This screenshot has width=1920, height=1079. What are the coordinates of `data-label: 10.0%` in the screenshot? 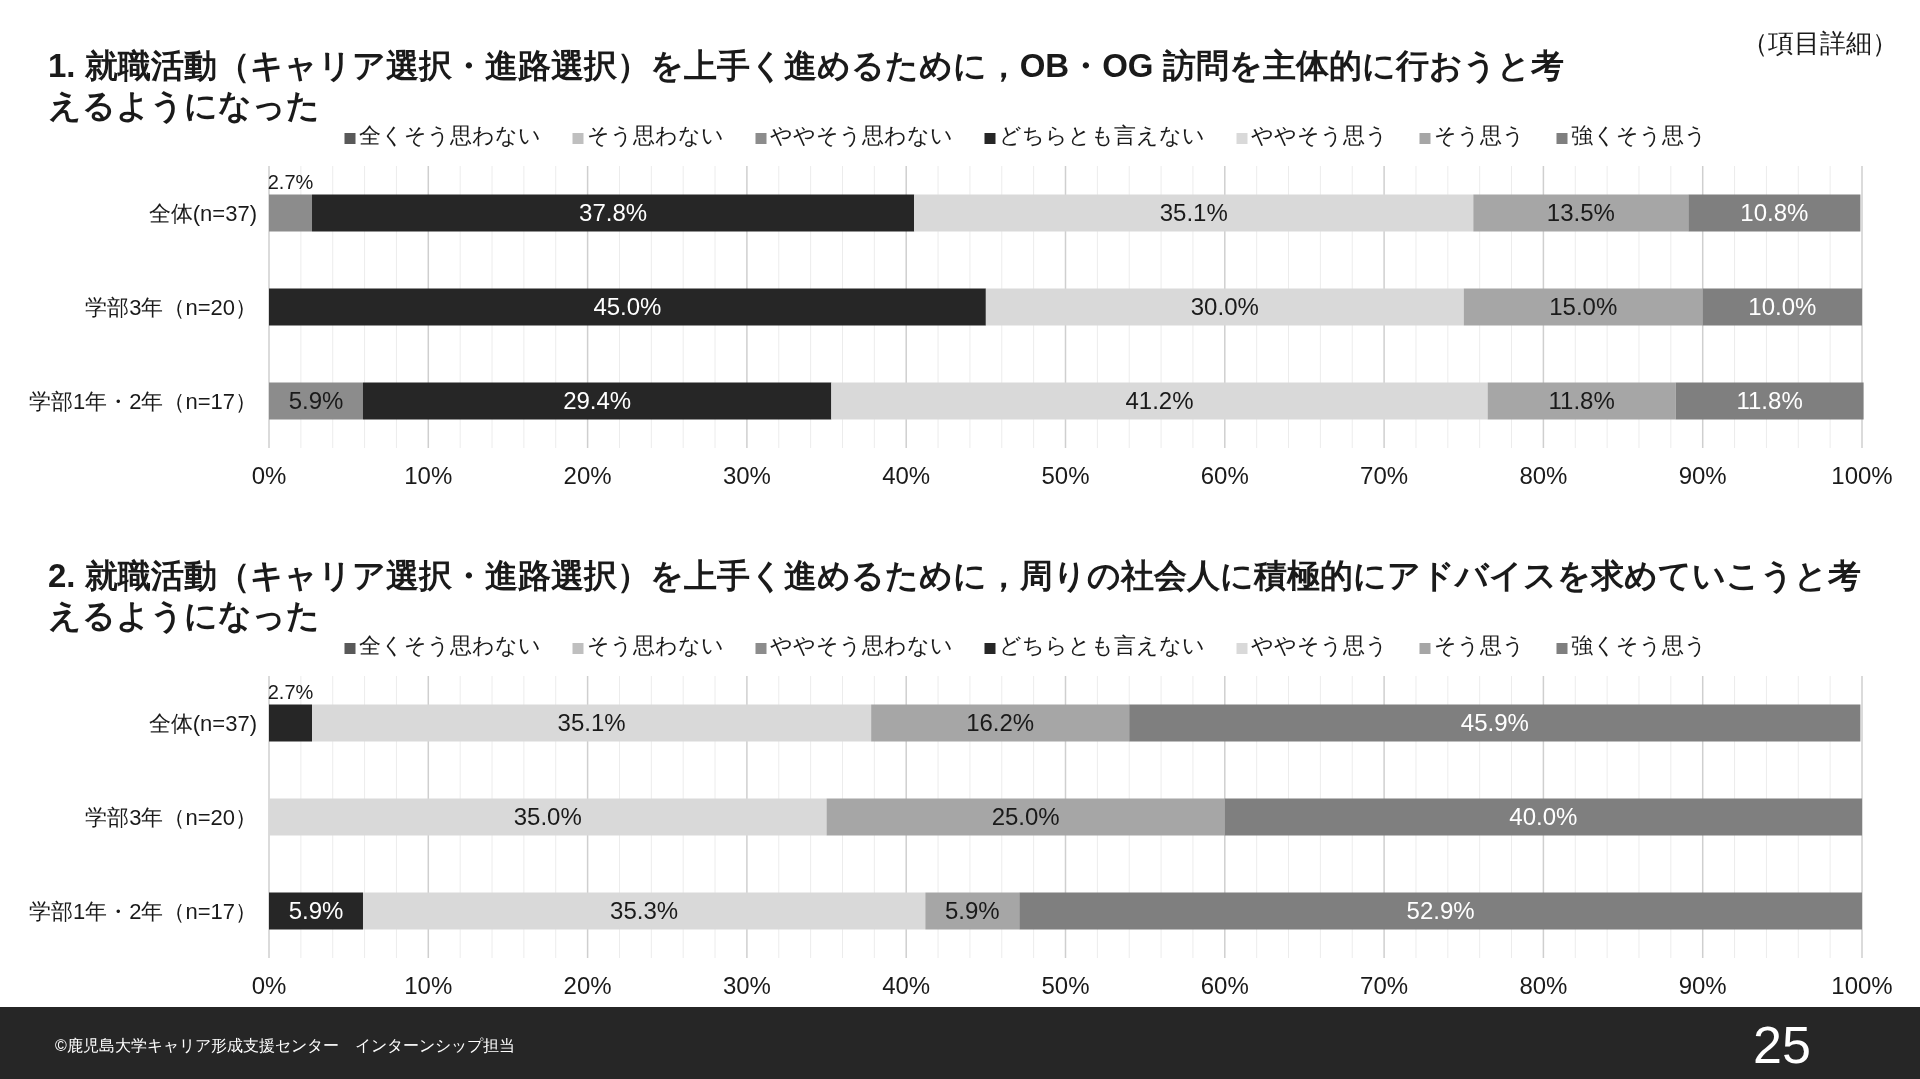 It's located at (1782, 306).